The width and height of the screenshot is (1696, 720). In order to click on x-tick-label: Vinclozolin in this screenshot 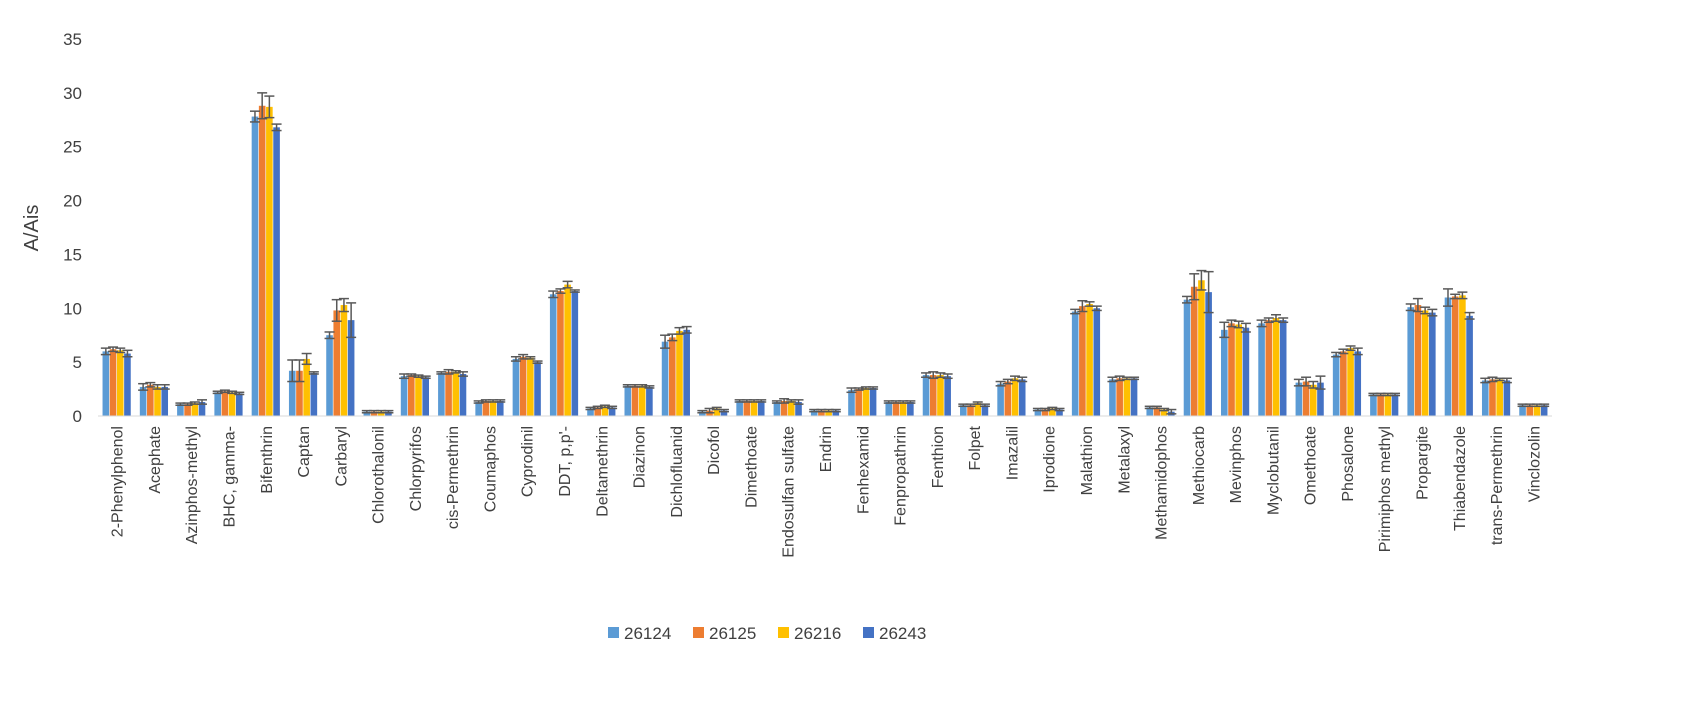, I will do `click(1534, 464)`.